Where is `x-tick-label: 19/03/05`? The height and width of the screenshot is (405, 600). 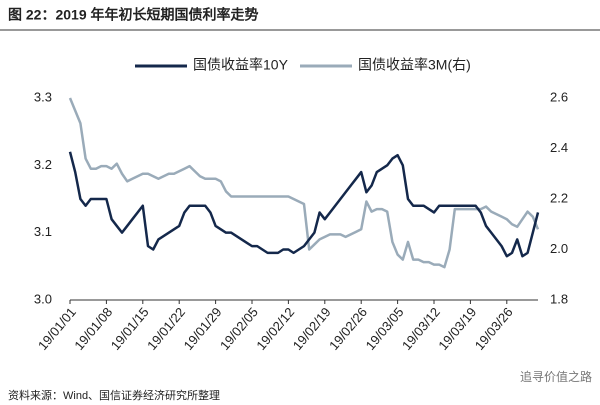
x-tick-label: 19/03/05 is located at coordinates (385, 328).